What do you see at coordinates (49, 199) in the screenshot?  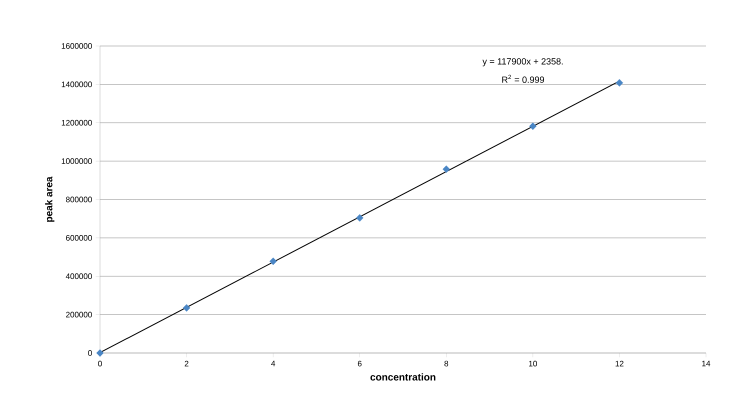 I see `y-axis-title: peak area` at bounding box center [49, 199].